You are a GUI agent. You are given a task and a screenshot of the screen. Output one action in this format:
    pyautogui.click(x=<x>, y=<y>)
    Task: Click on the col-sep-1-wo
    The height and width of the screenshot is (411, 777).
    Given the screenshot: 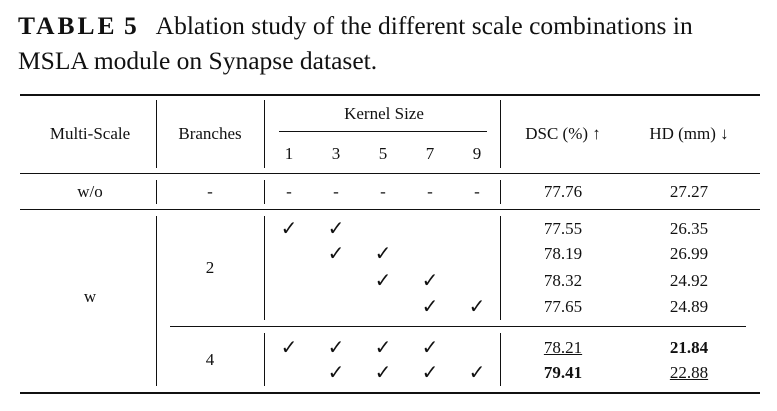 What is the action you would take?
    pyautogui.click(x=156, y=192)
    